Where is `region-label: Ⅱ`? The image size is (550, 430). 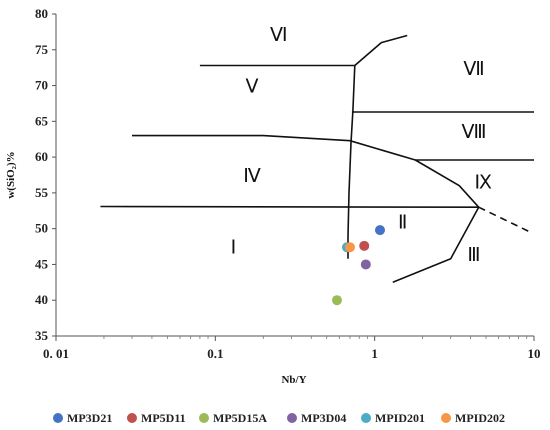 region-label: Ⅱ is located at coordinates (402, 223).